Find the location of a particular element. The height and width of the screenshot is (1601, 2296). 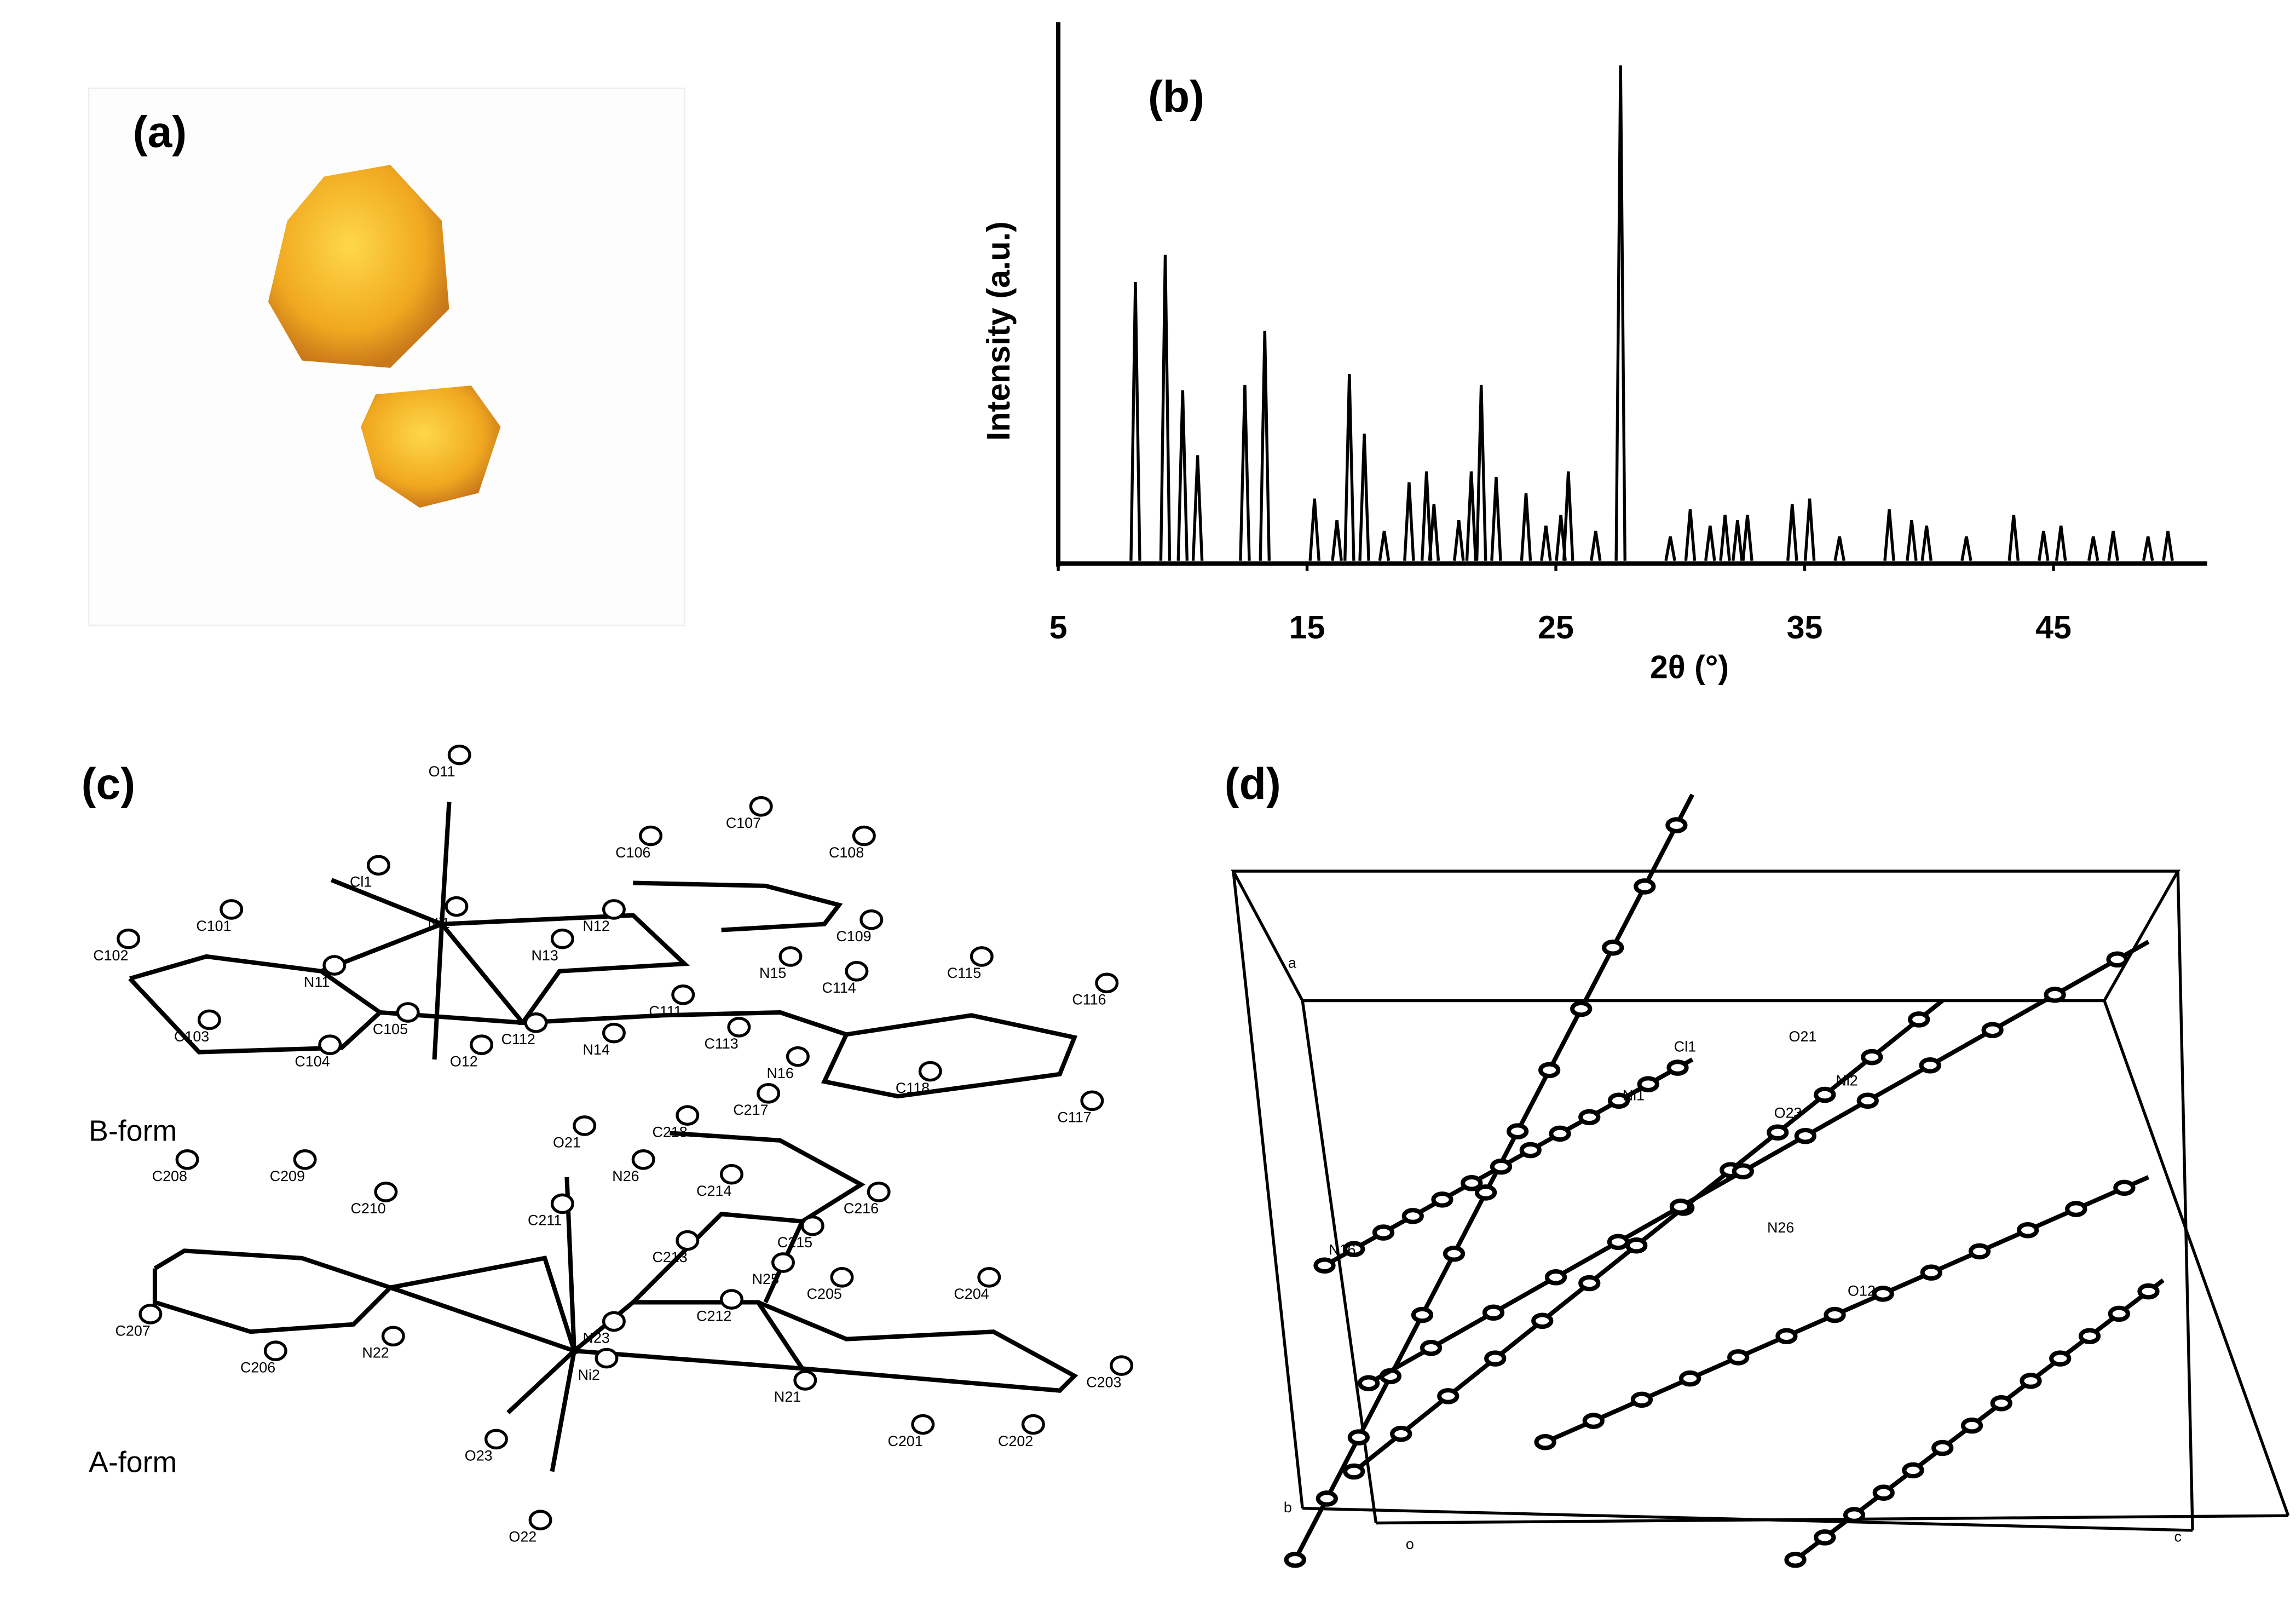

packing-label: O12 is located at coordinates (1862, 1291).